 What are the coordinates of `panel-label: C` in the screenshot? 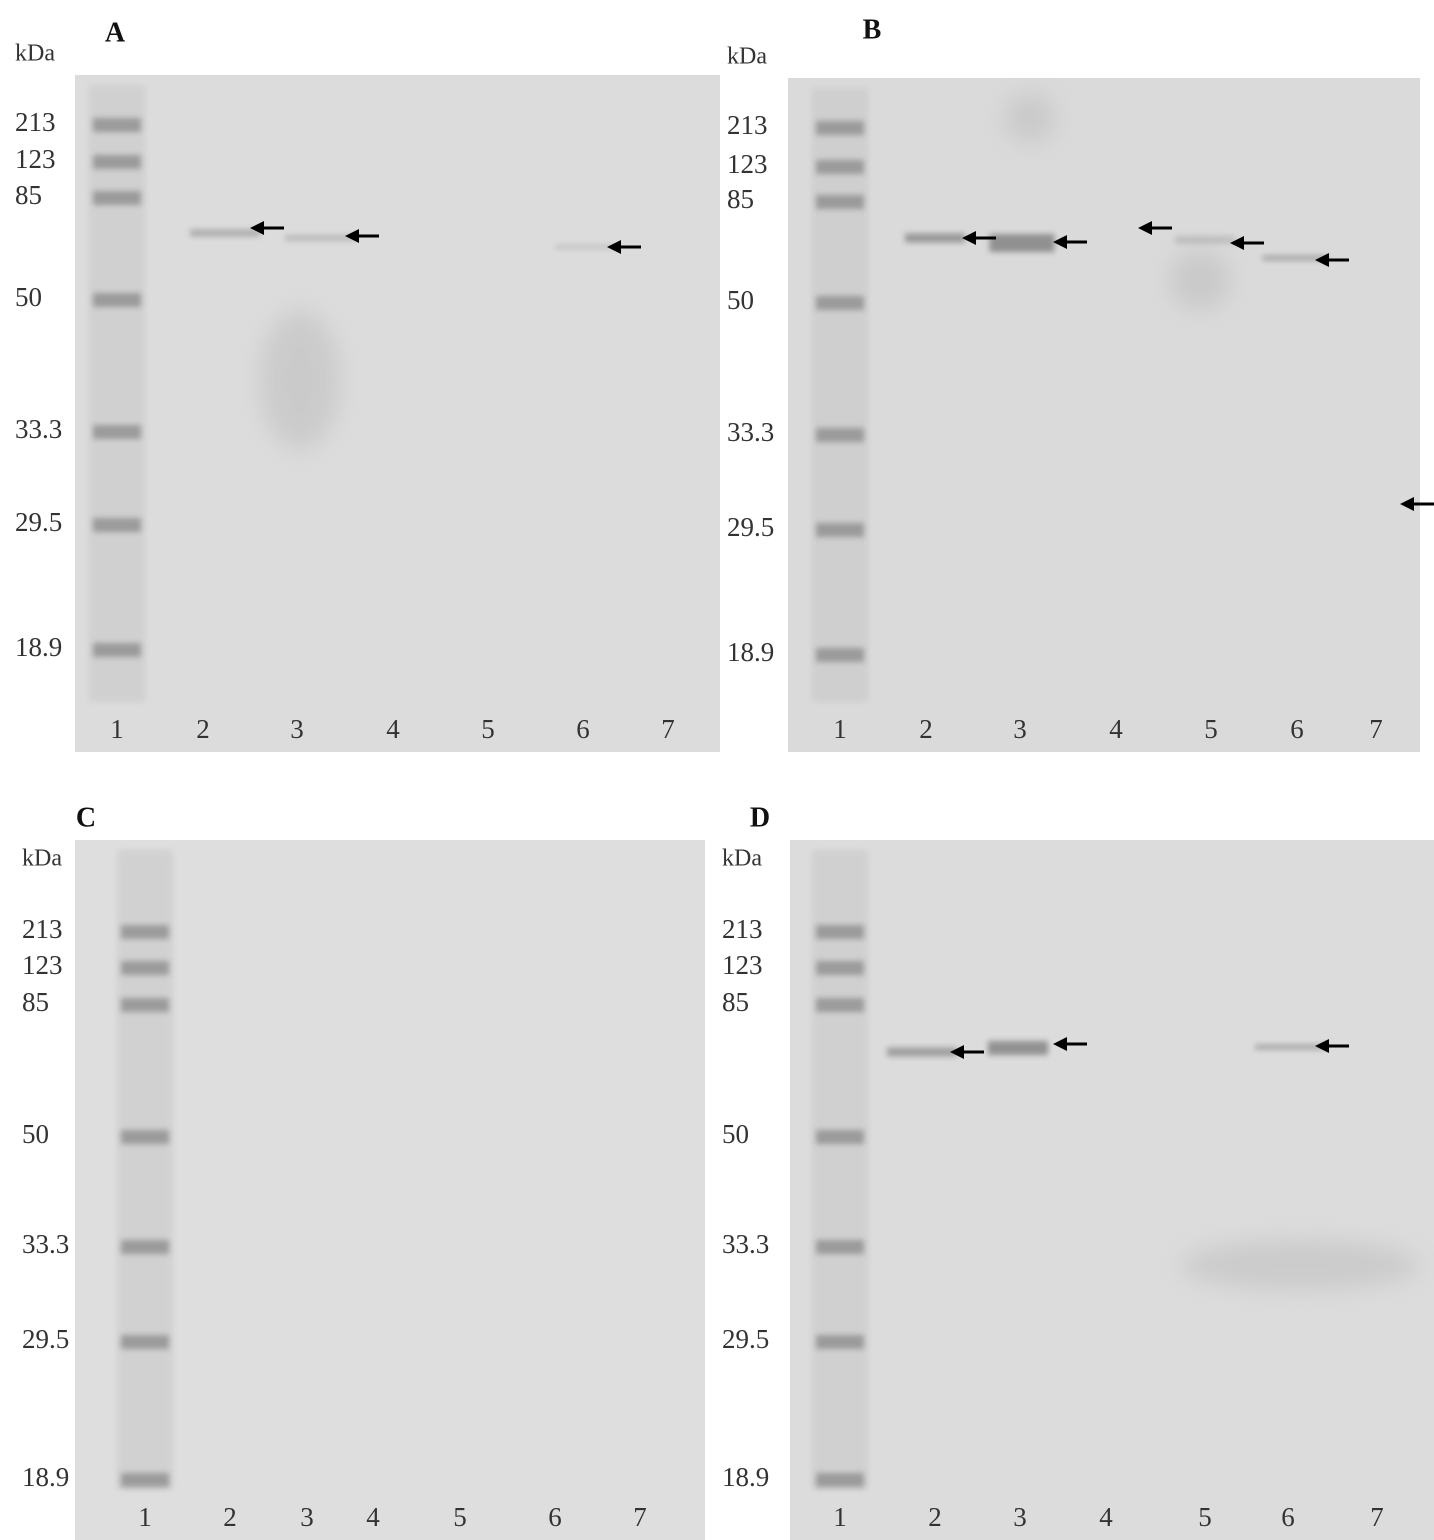 It's located at (86, 817).